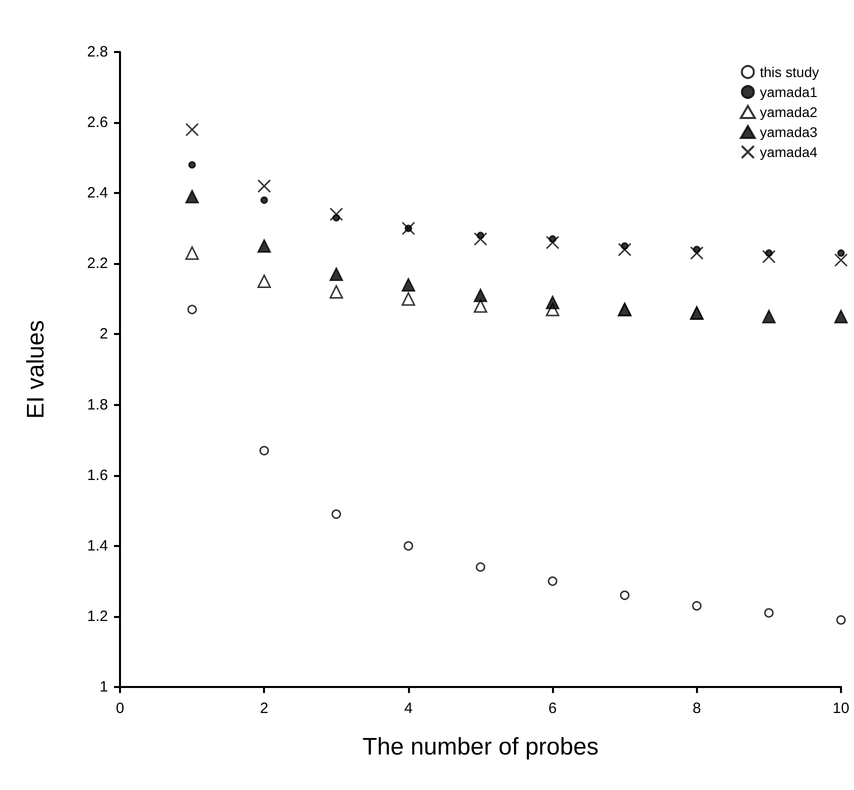  What do you see at coordinates (97, 52) in the screenshot?
I see `y-tick-label: 2.8` at bounding box center [97, 52].